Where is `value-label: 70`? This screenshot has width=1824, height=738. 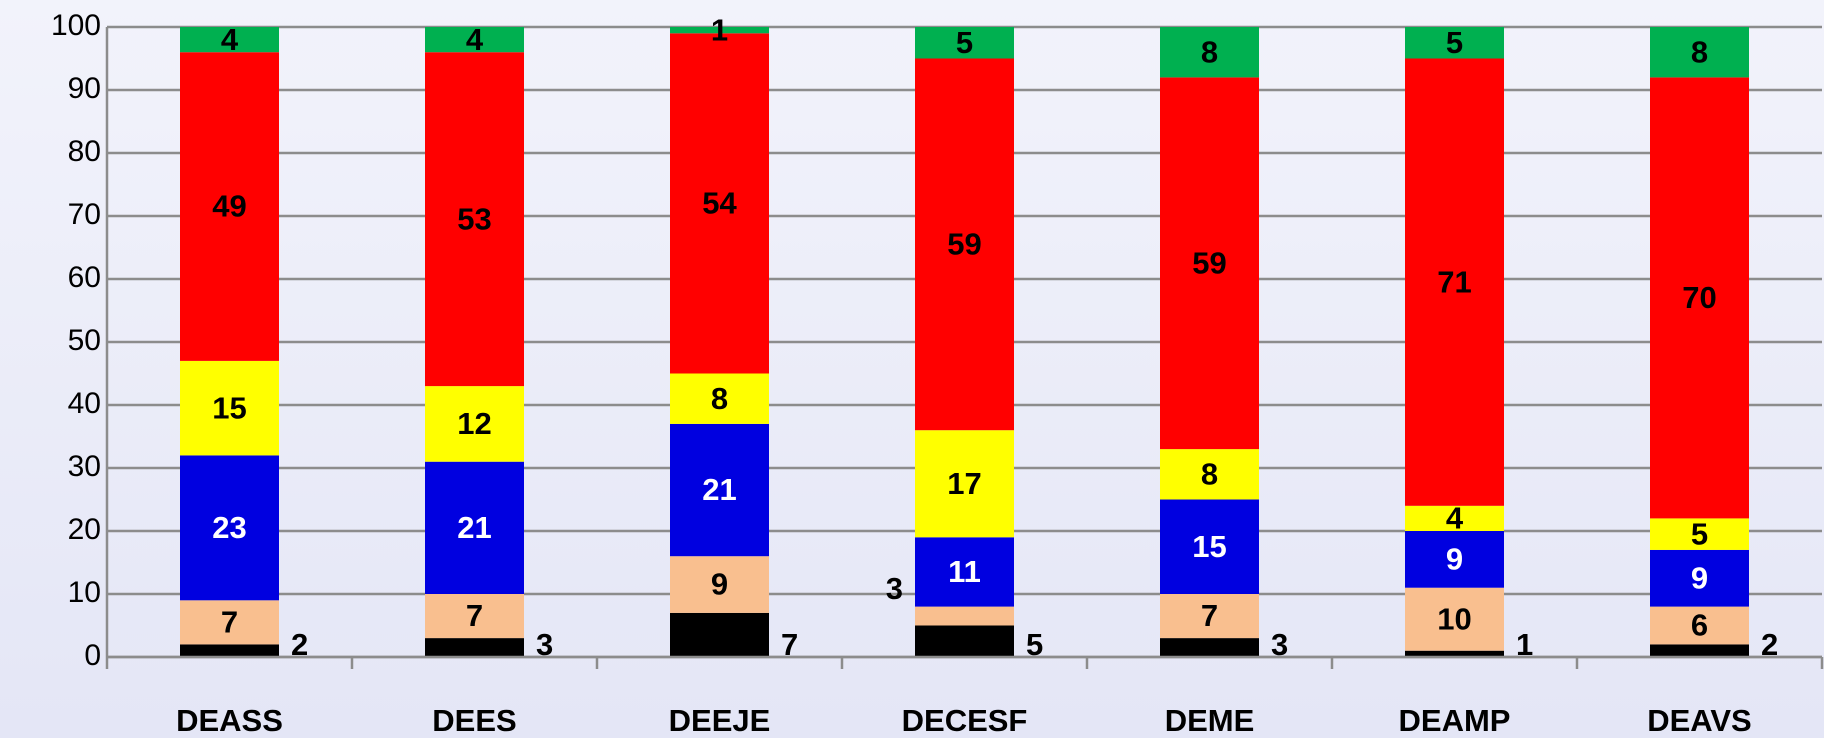 value-label: 70 is located at coordinates (1699, 297).